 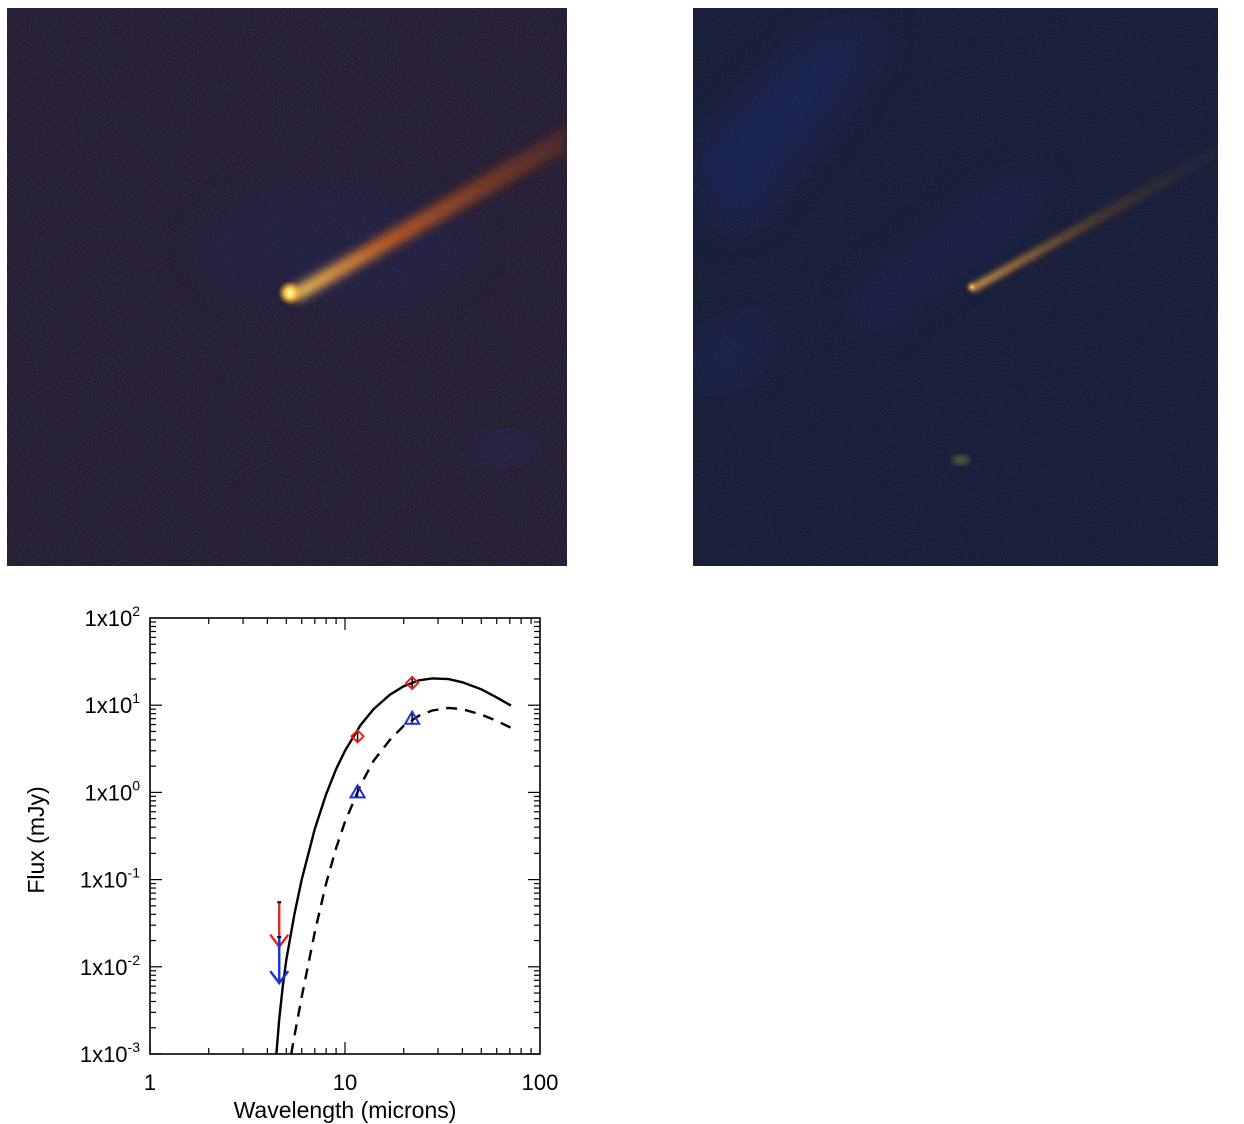 I want to click on plot-area, so click(x=390, y=864).